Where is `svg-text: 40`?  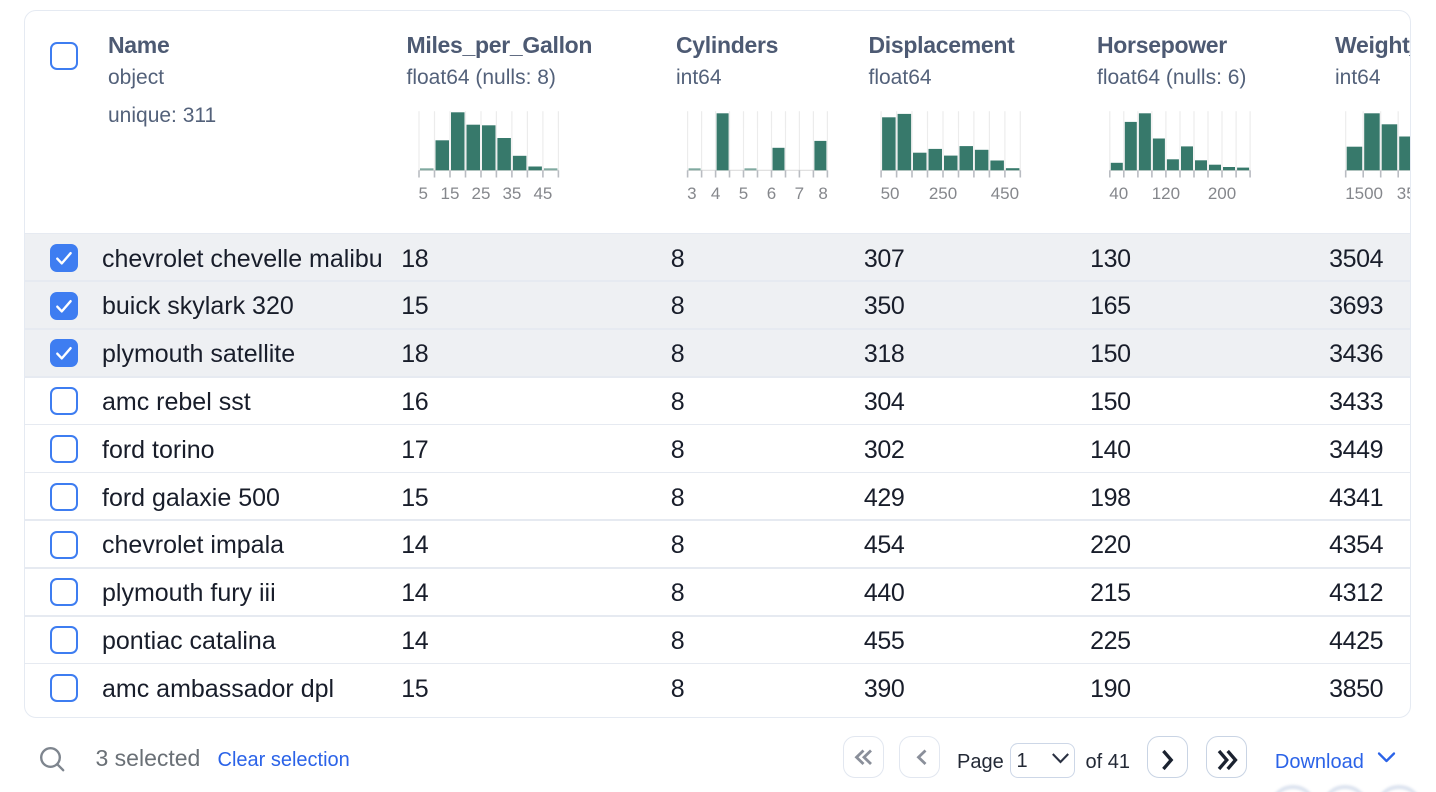 svg-text: 40 is located at coordinates (1118, 192).